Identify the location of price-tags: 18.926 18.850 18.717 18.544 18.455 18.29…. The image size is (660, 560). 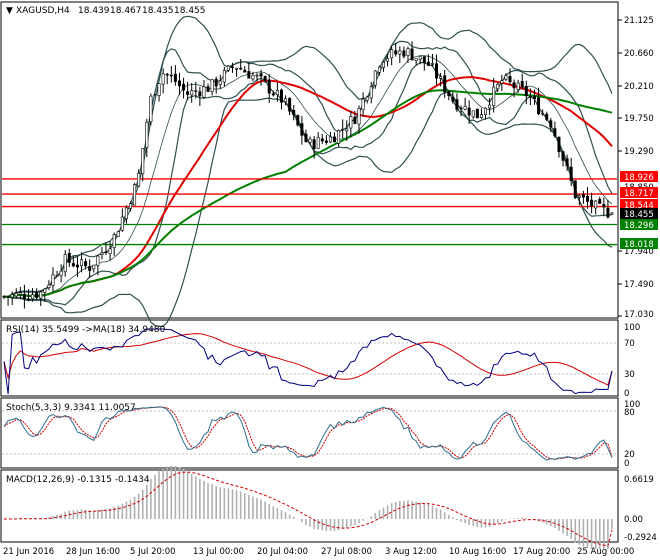
(639, 210).